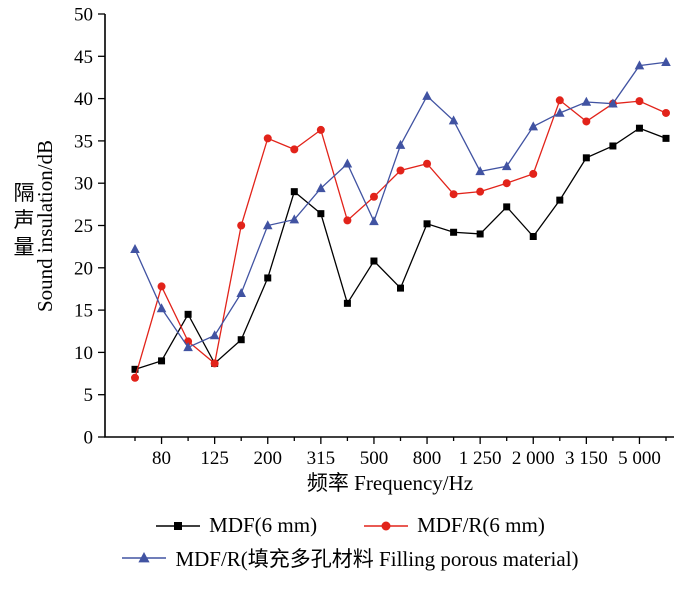  Describe the element at coordinates (454, 525) in the screenshot. I see `legend-item-mdfr: MDF/R(6 mm)` at that location.